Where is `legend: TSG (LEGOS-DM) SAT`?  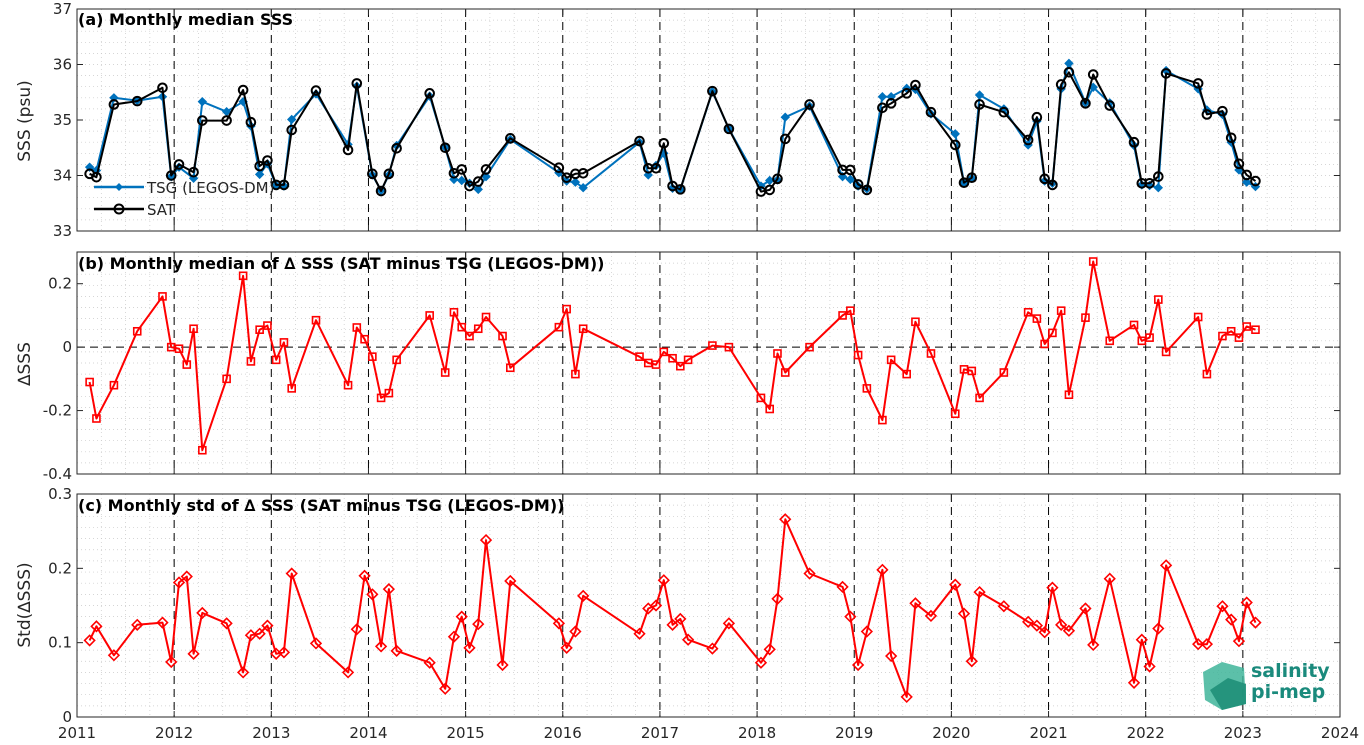
legend: TSG (LEGOS-DM) SAT is located at coordinates (184, 199).